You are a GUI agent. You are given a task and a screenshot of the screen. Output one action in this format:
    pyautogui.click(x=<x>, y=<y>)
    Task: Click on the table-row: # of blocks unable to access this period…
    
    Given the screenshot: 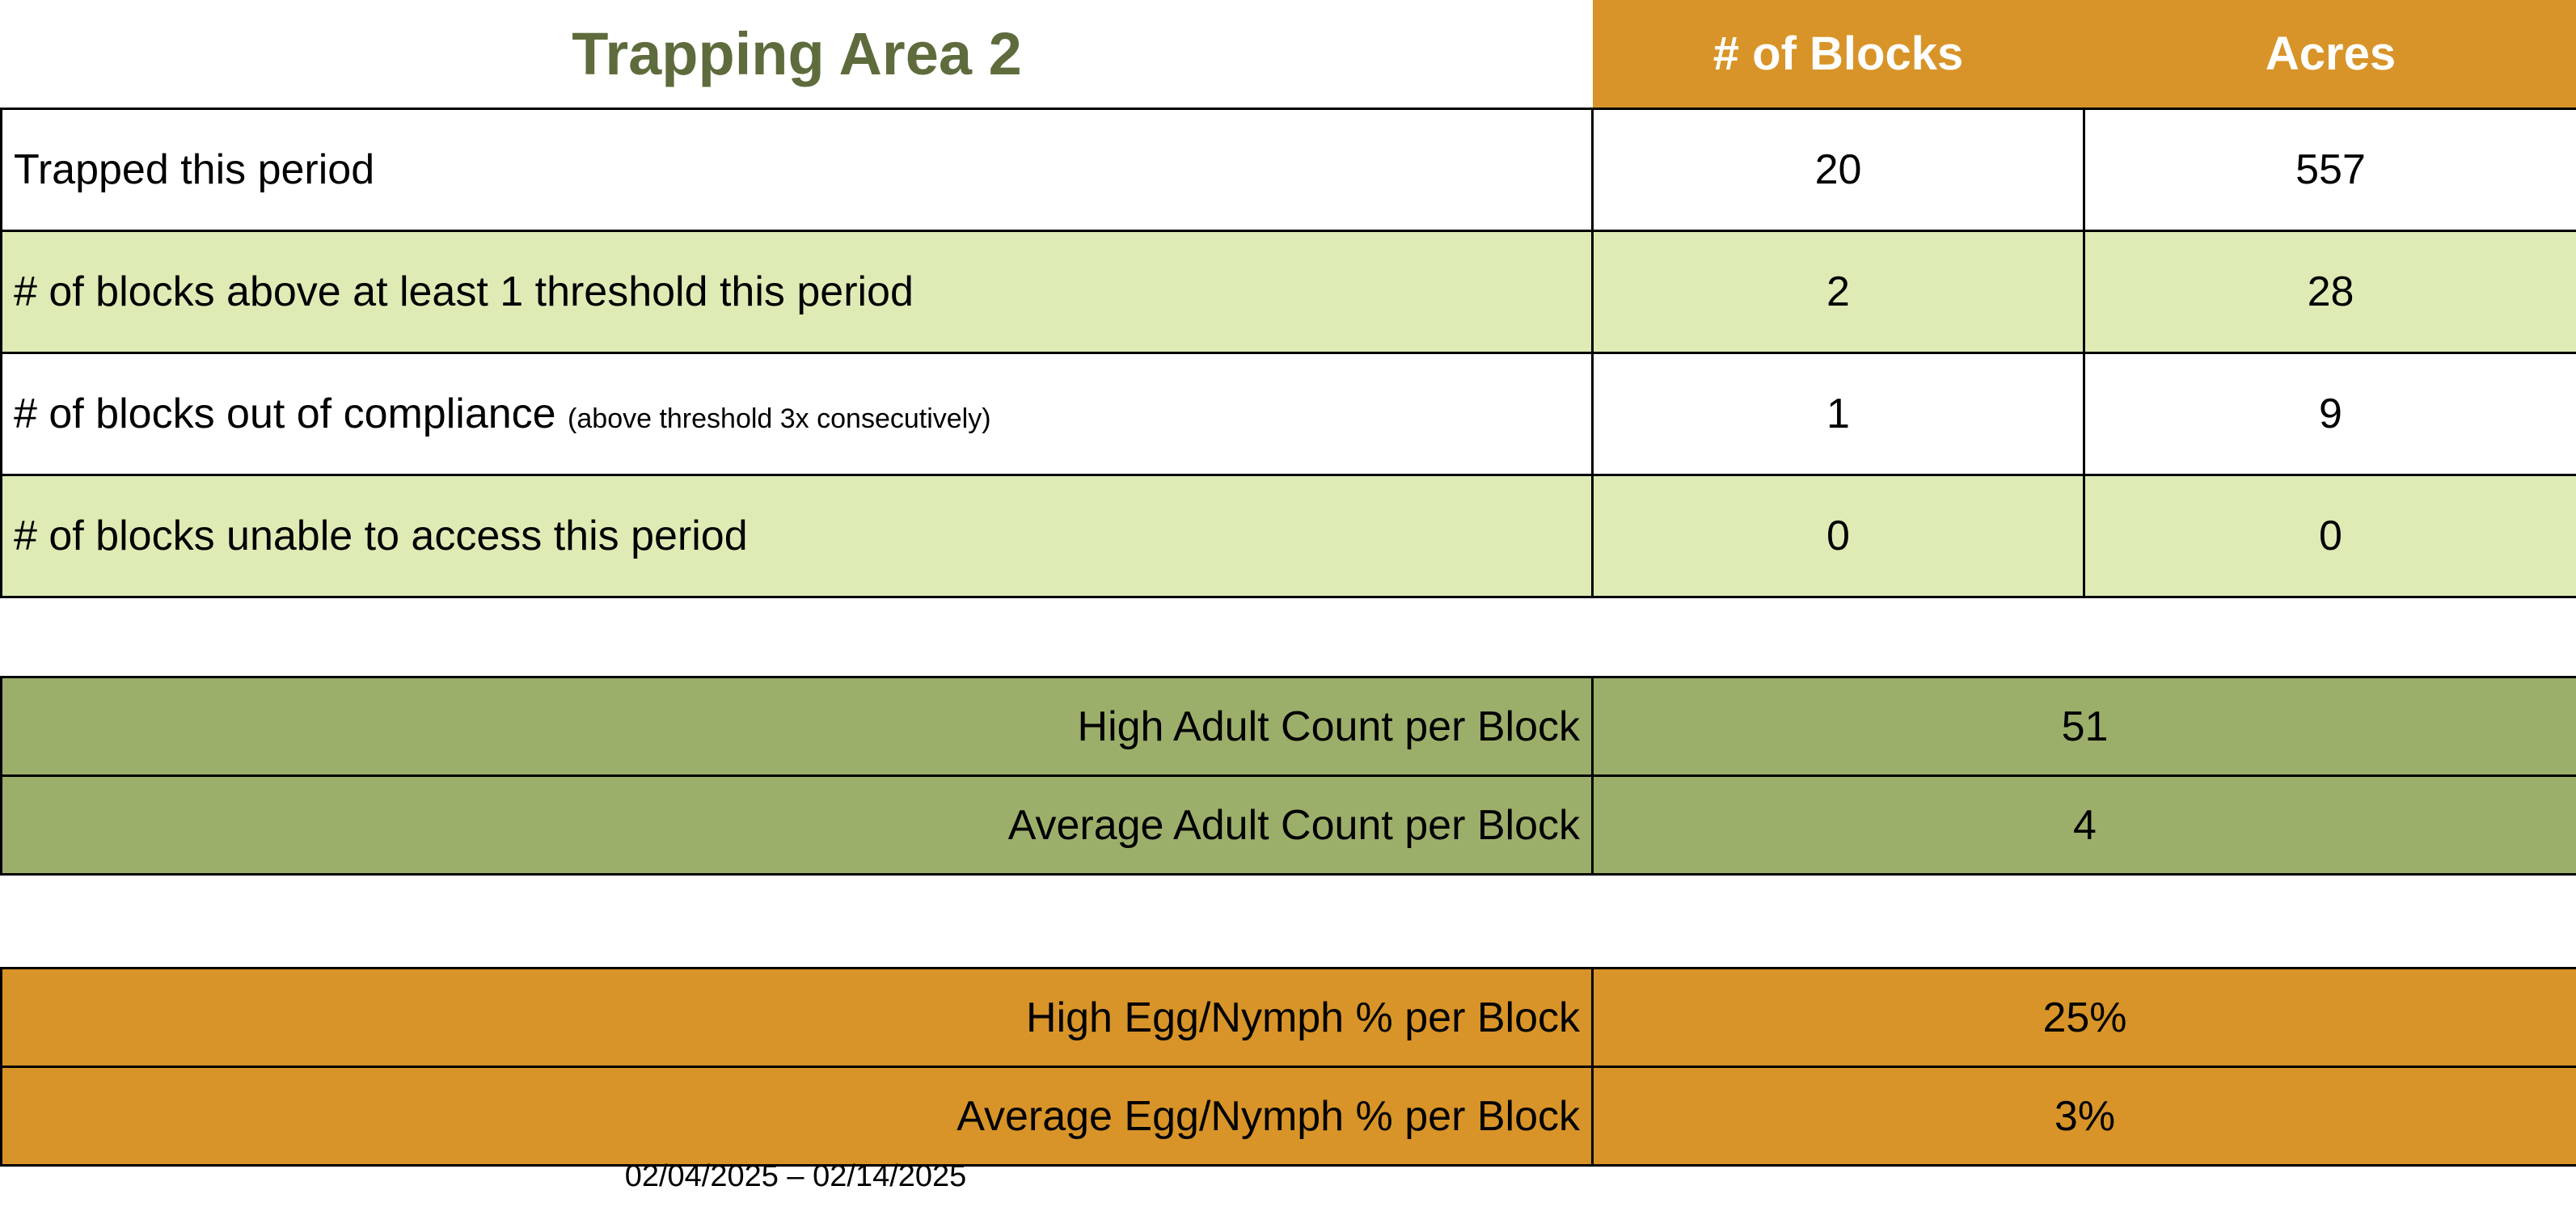 What is the action you would take?
    pyautogui.click(x=1288, y=536)
    